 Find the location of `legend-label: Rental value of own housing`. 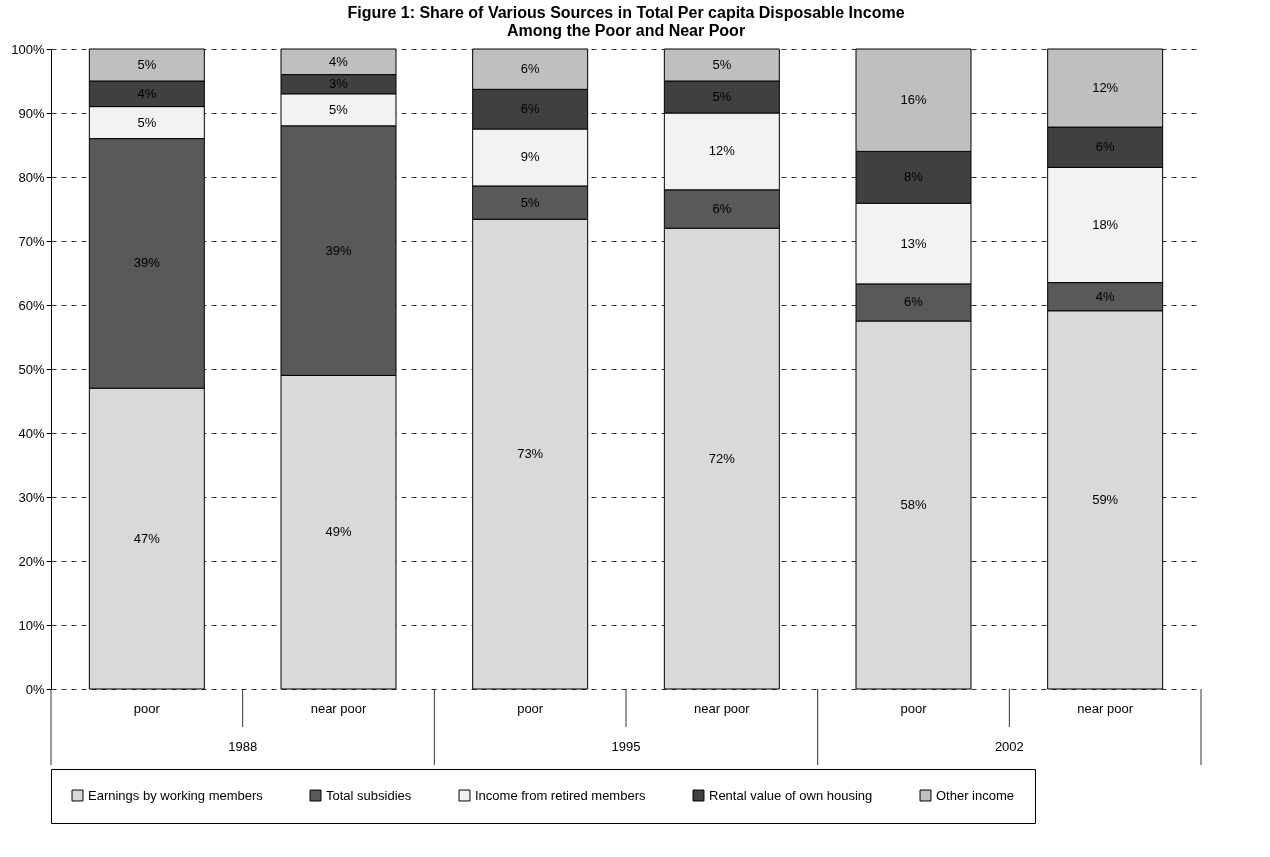

legend-label: Rental value of own housing is located at coordinates (791, 795).